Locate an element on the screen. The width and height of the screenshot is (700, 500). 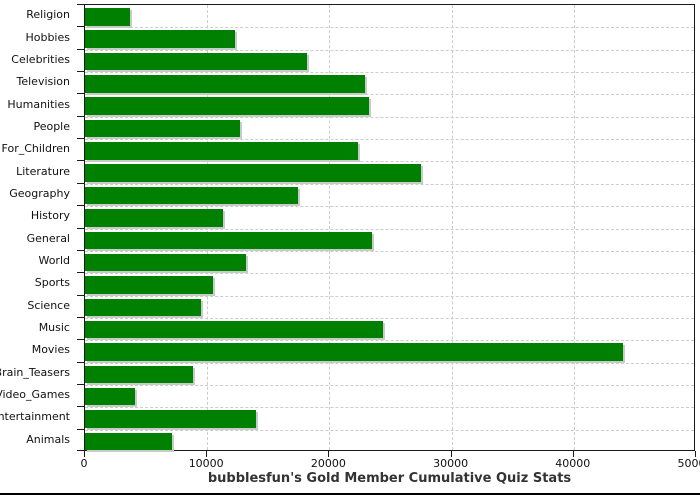
bar-people is located at coordinates (163, 128).